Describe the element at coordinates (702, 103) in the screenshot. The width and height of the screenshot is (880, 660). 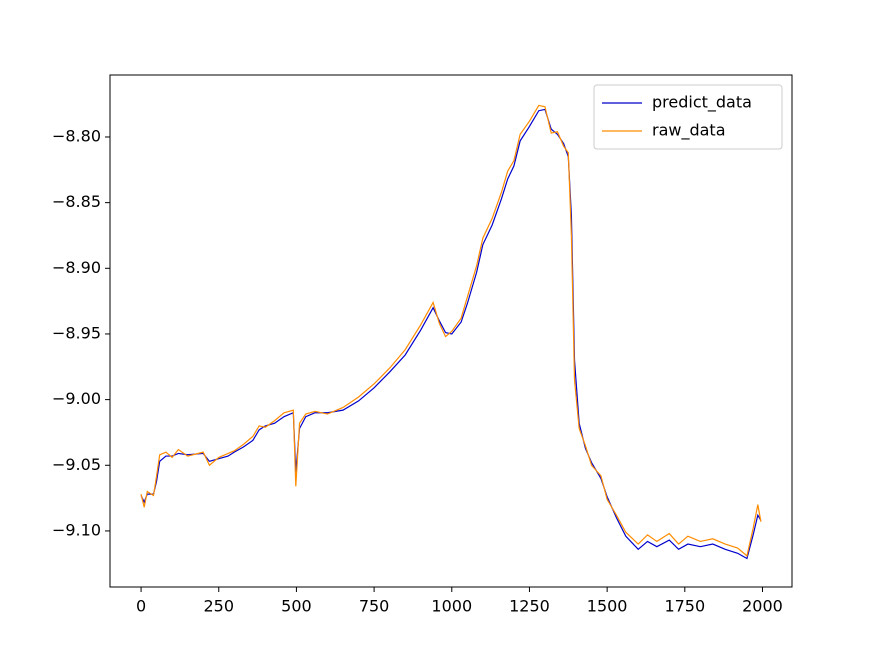
I see `legend-label: predict_data` at that location.